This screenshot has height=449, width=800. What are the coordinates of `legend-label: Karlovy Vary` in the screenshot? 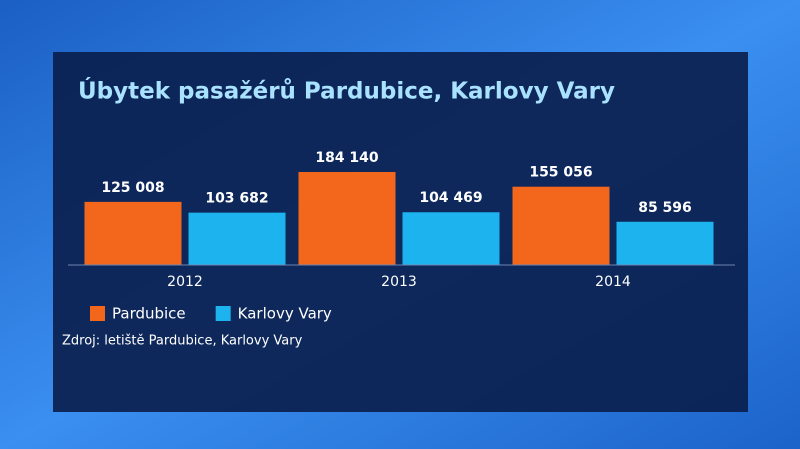 It's located at (285, 314).